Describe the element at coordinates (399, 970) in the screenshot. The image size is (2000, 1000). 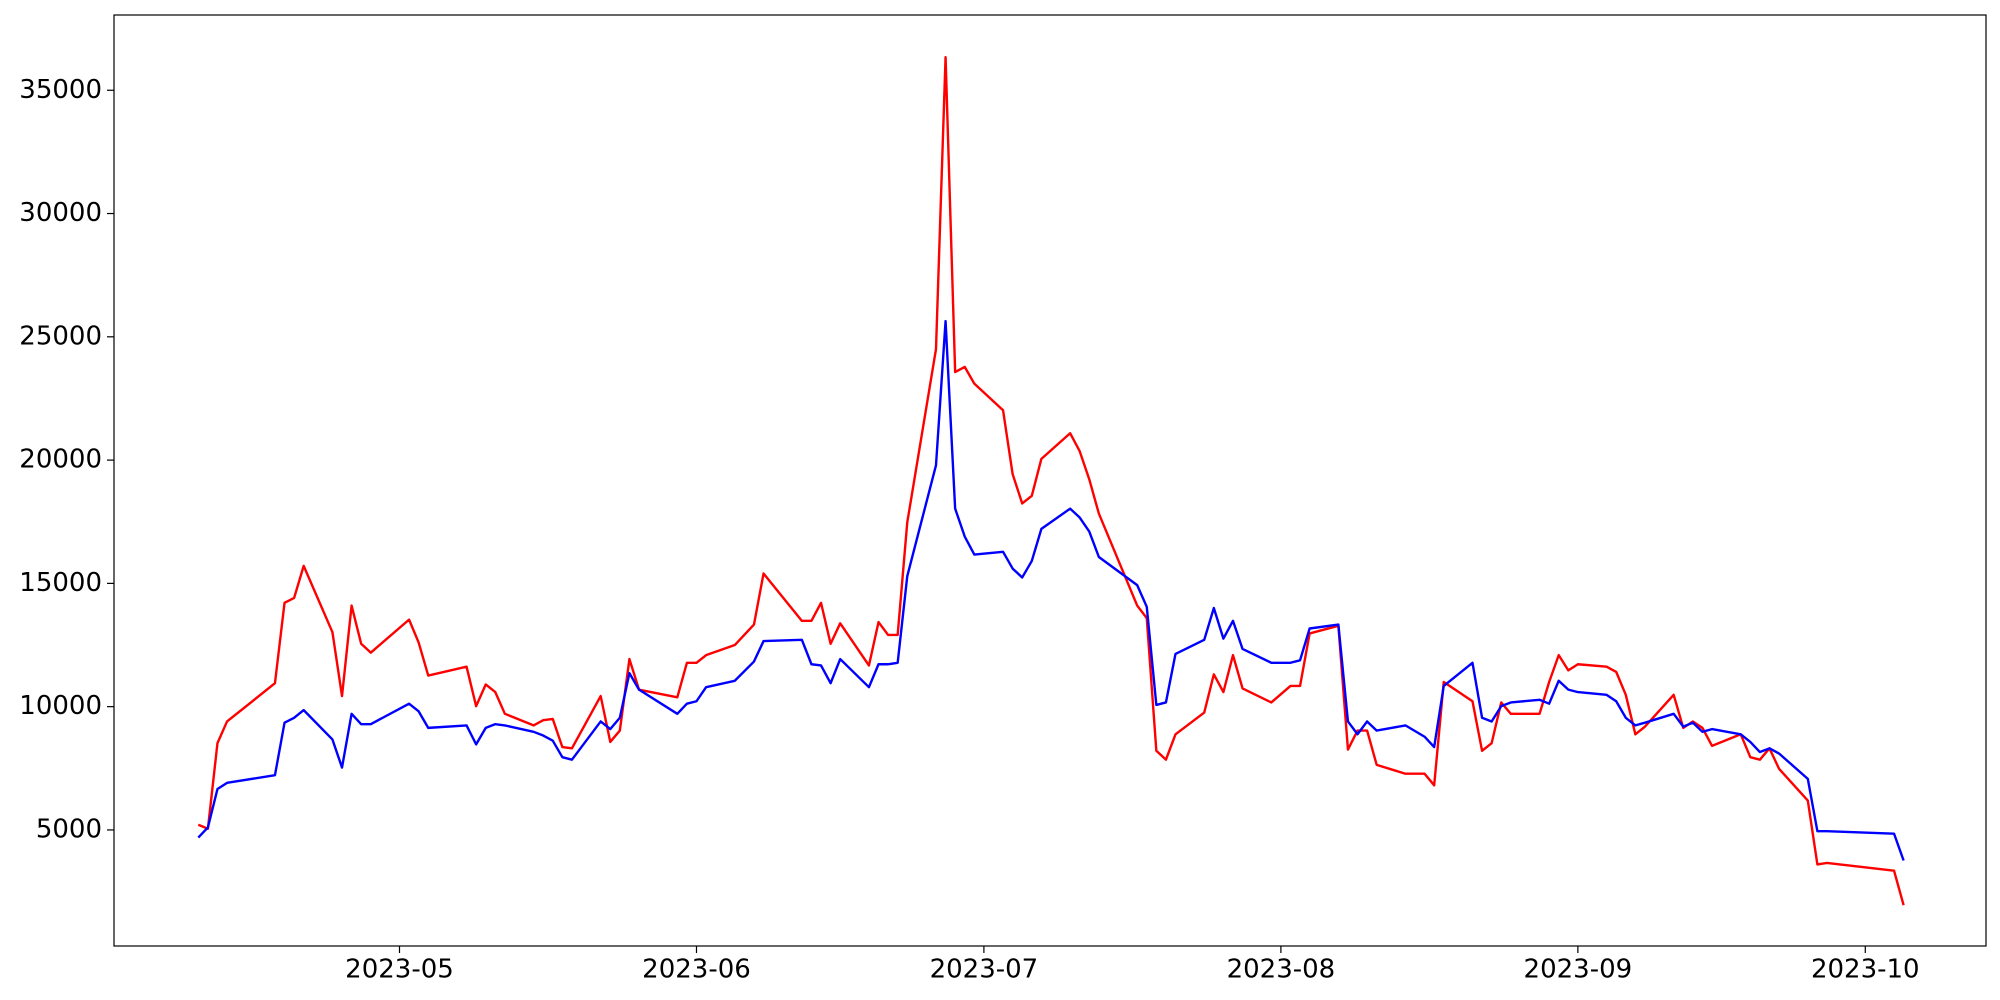
I see `x-tick-label: 2023-05` at that location.